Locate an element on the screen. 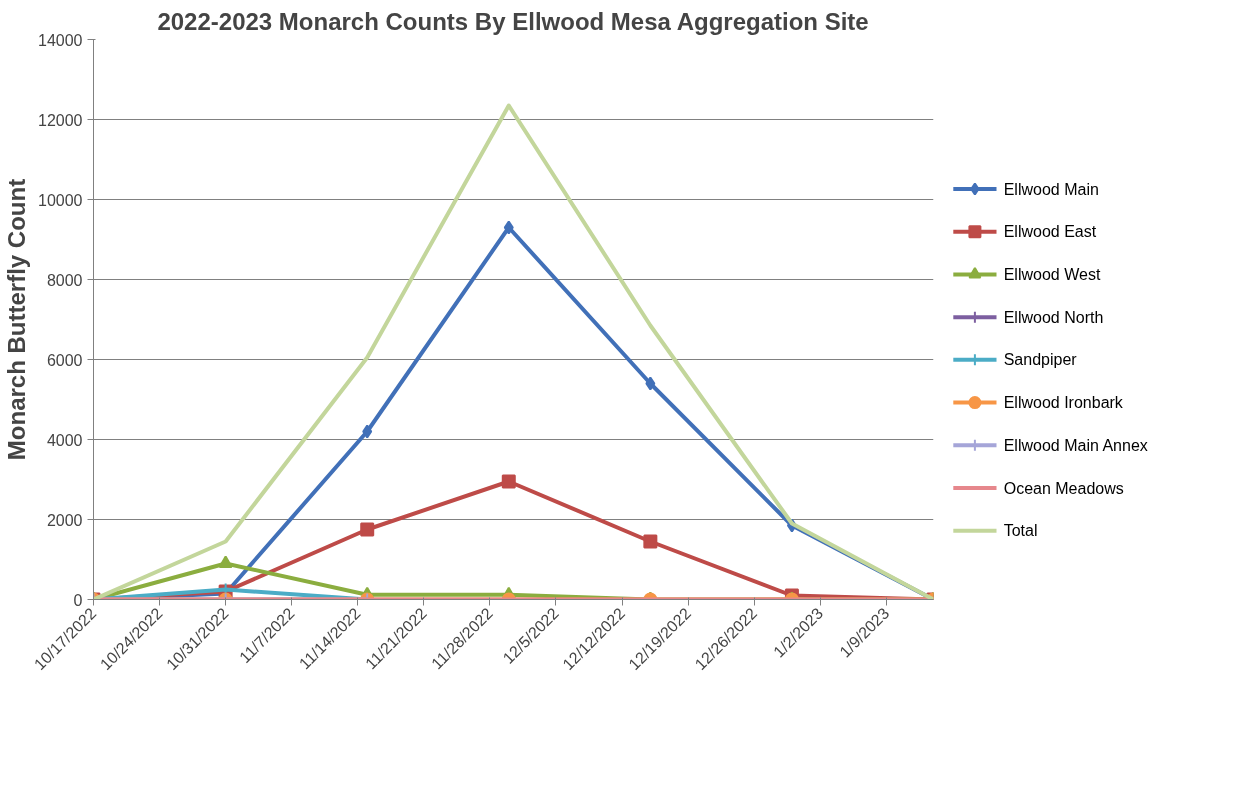  chart-title: 2022-2023 Monarch Counts By Ellwood Mesa Aggregation Site is located at coordinates (513, 21).